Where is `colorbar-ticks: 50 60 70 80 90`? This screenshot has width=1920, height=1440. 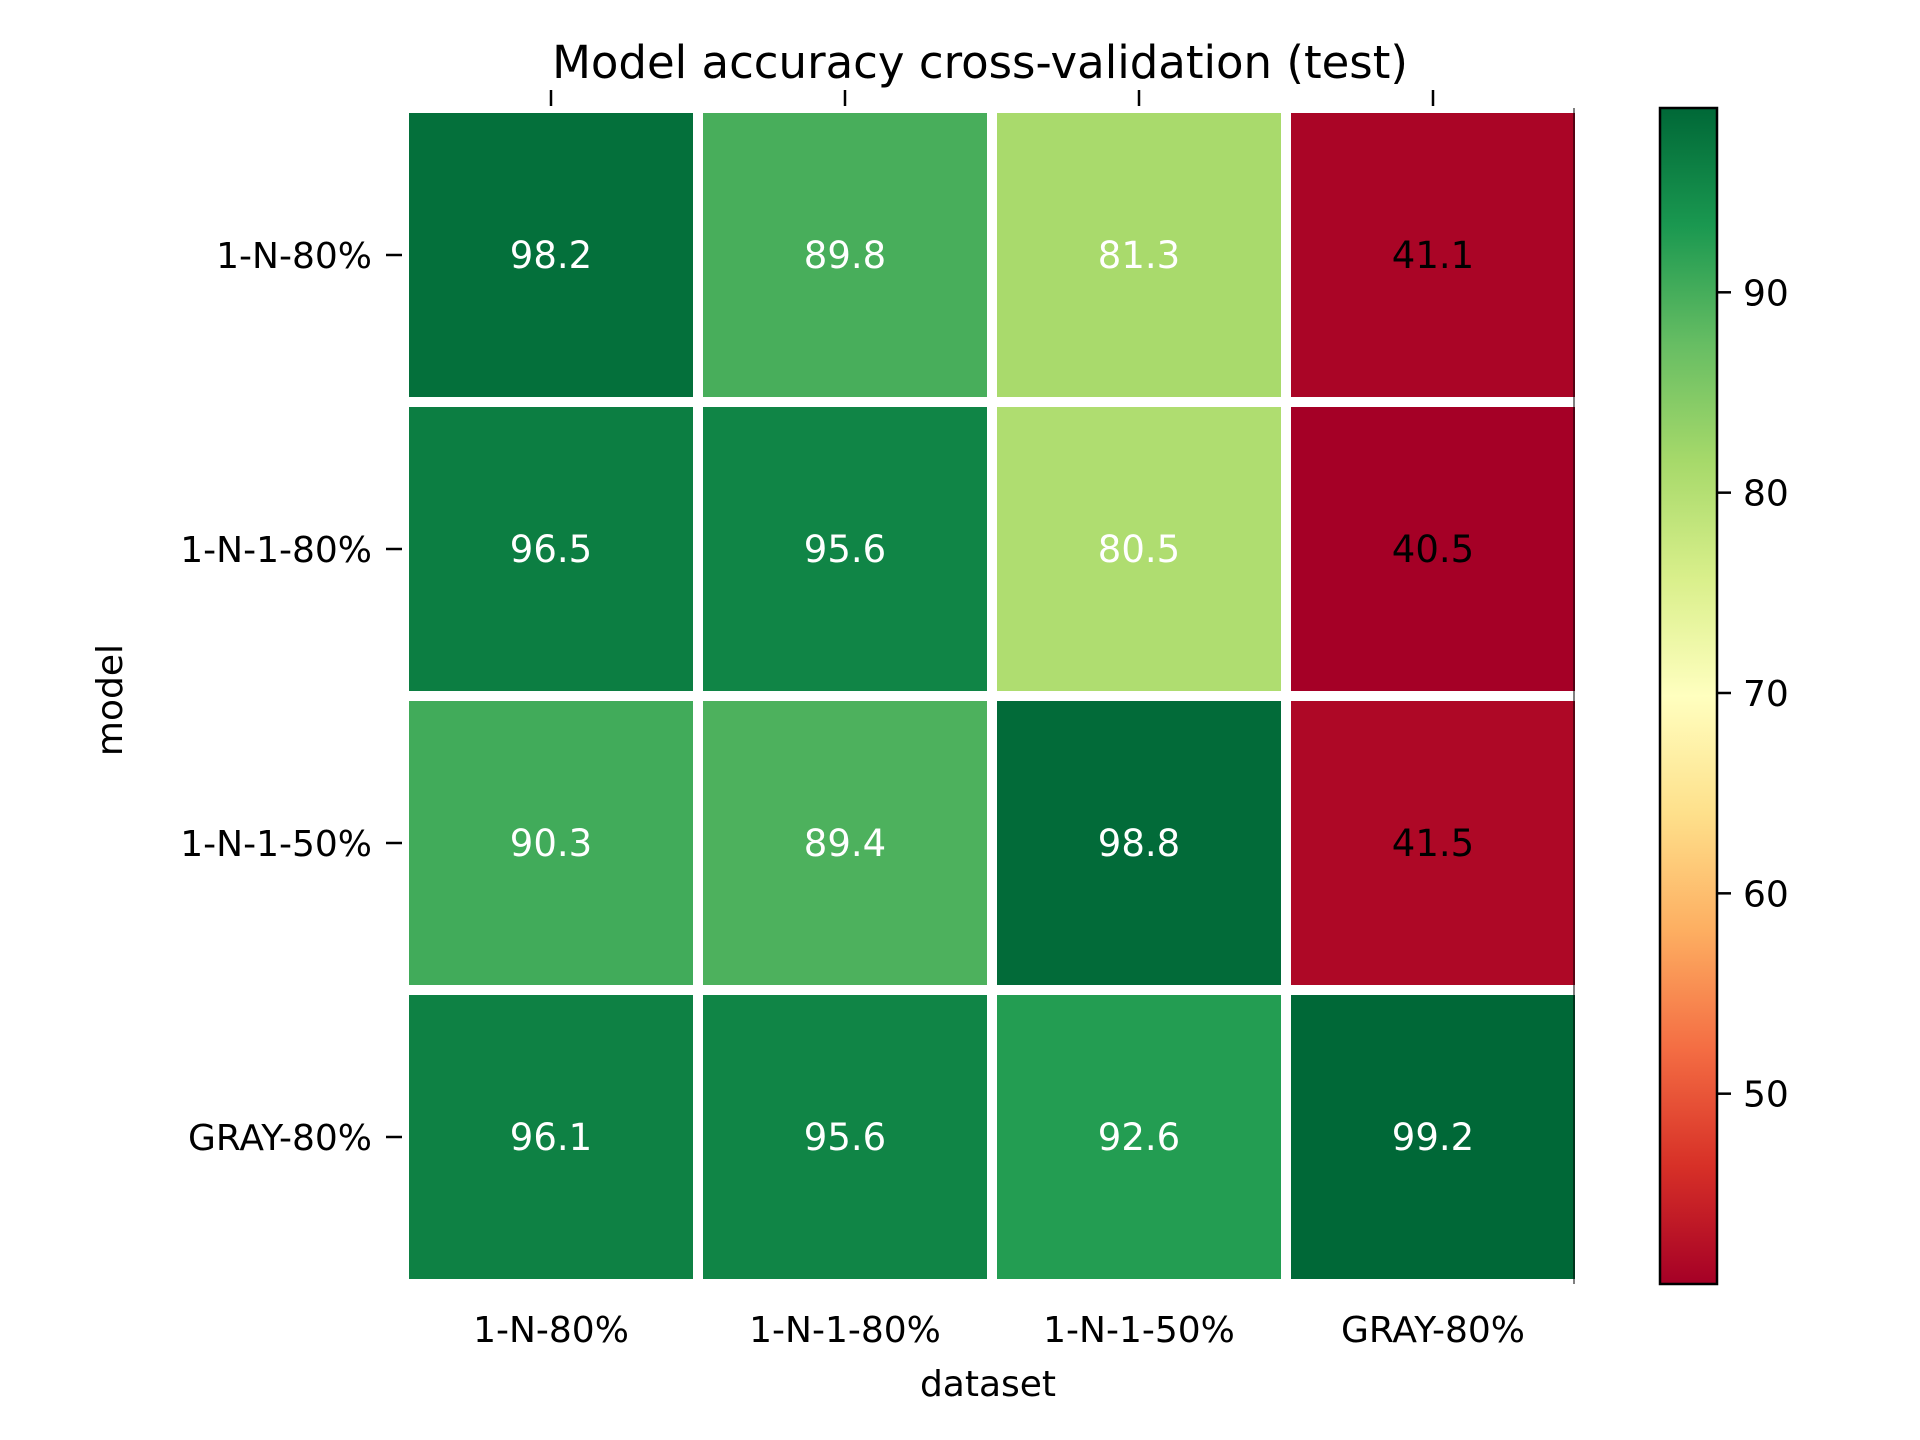
colorbar-ticks: 50 60 70 80 90 is located at coordinates (1753, 694).